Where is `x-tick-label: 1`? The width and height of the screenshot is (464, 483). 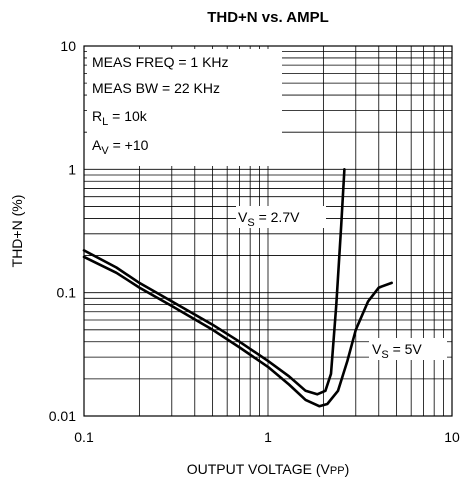
x-tick-label: 1 is located at coordinates (268, 437).